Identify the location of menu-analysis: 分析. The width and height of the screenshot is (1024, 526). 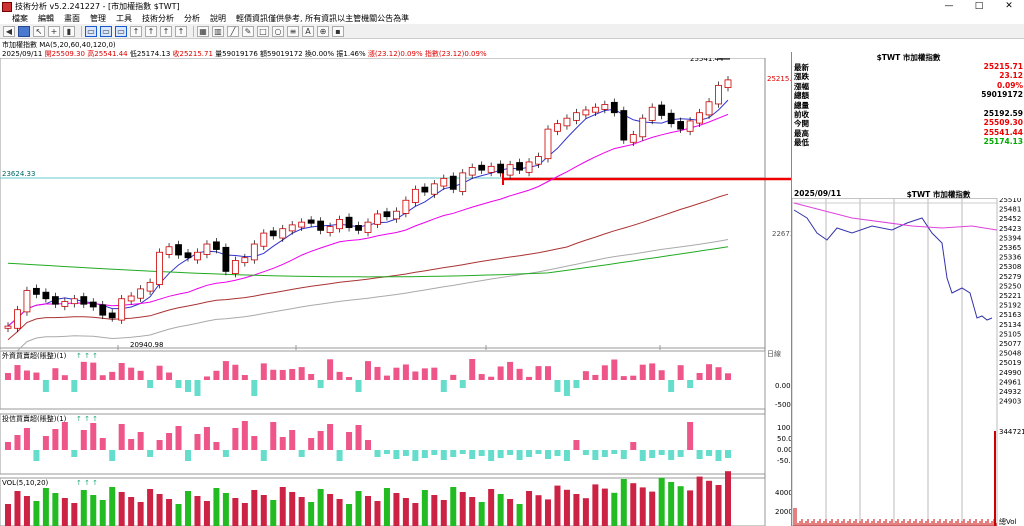
(192, 18).